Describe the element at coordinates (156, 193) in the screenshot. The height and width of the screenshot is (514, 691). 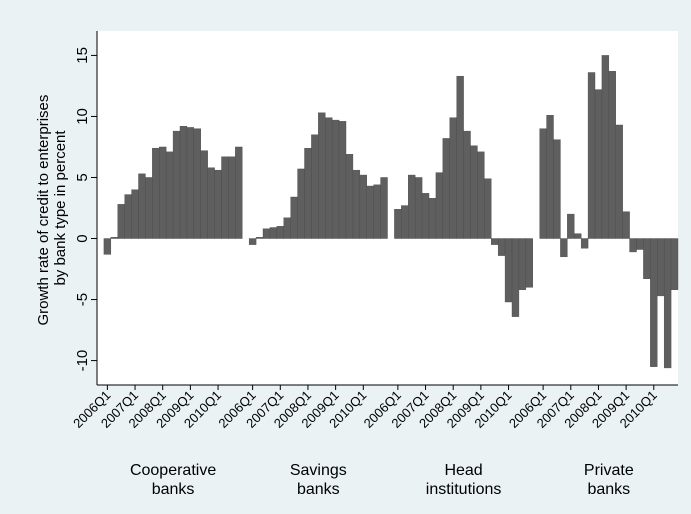
I see `bar-cooperative-banks-2007q4` at that location.